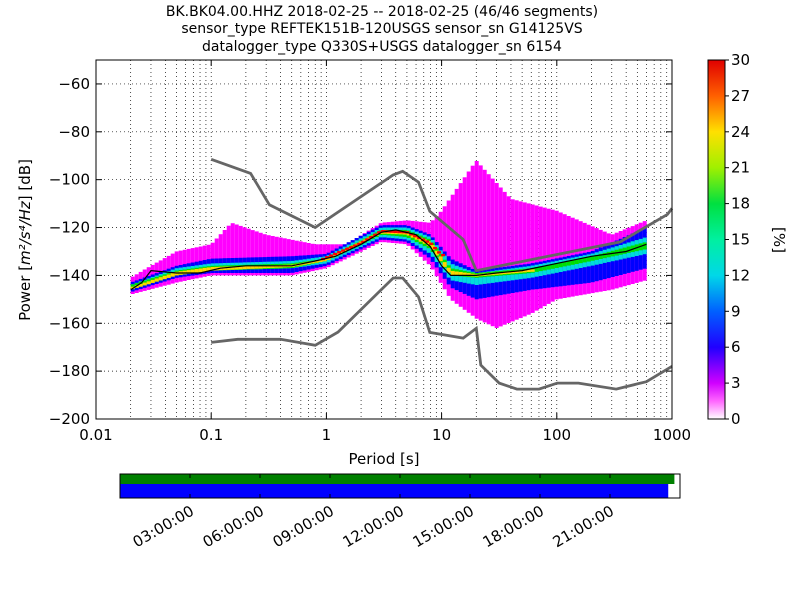  What do you see at coordinates (69, 323) in the screenshot?
I see `y-tick-label: −160` at bounding box center [69, 323].